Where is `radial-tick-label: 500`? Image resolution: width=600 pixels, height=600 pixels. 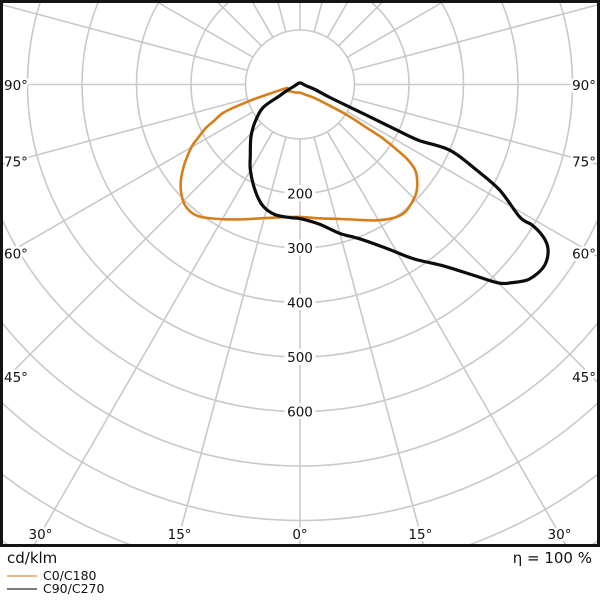 radial-tick-label: 500 is located at coordinates (300, 358).